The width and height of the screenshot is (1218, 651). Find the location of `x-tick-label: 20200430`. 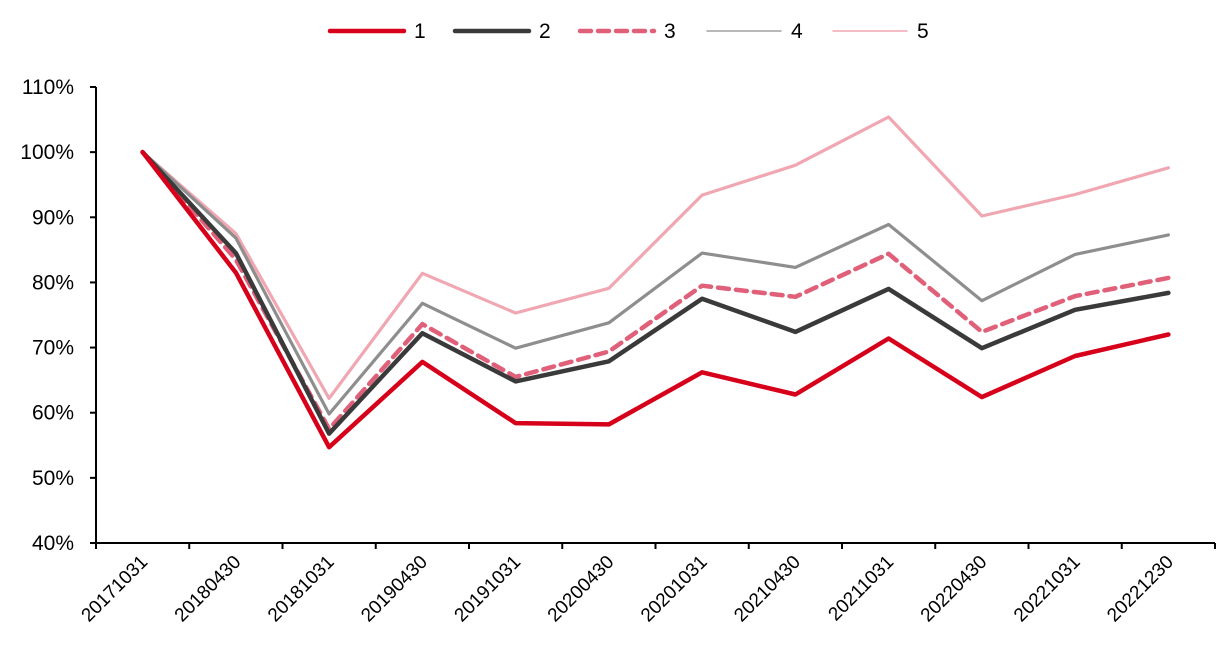

x-tick-label: 20200430 is located at coordinates (581, 589).